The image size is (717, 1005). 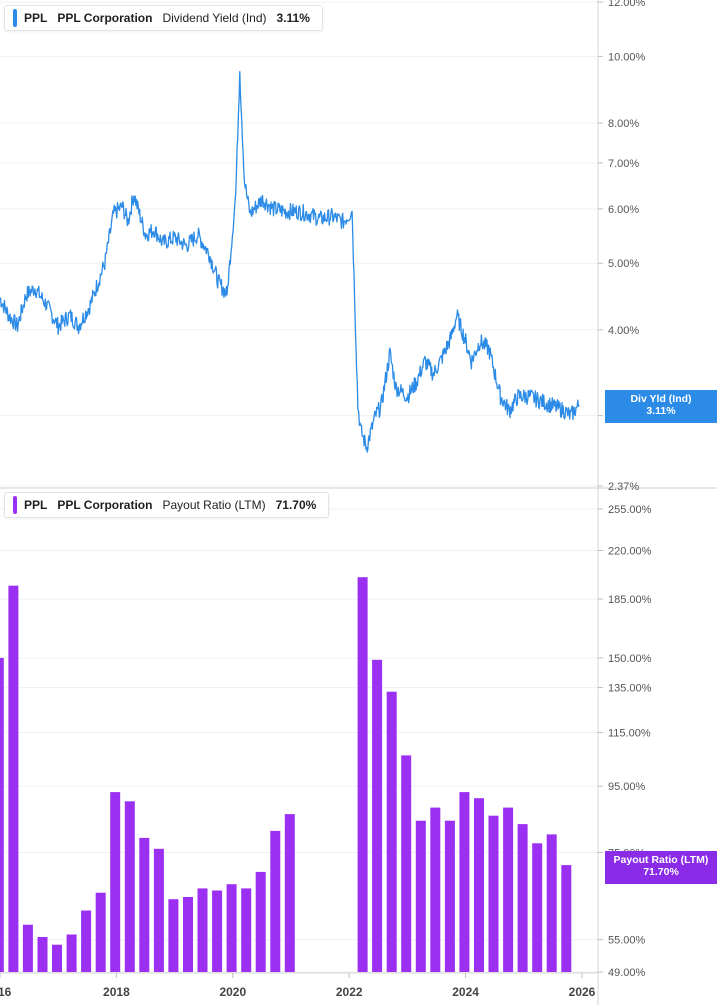 What do you see at coordinates (630, 551) in the screenshot?
I see `y-tick-label: 220.00%` at bounding box center [630, 551].